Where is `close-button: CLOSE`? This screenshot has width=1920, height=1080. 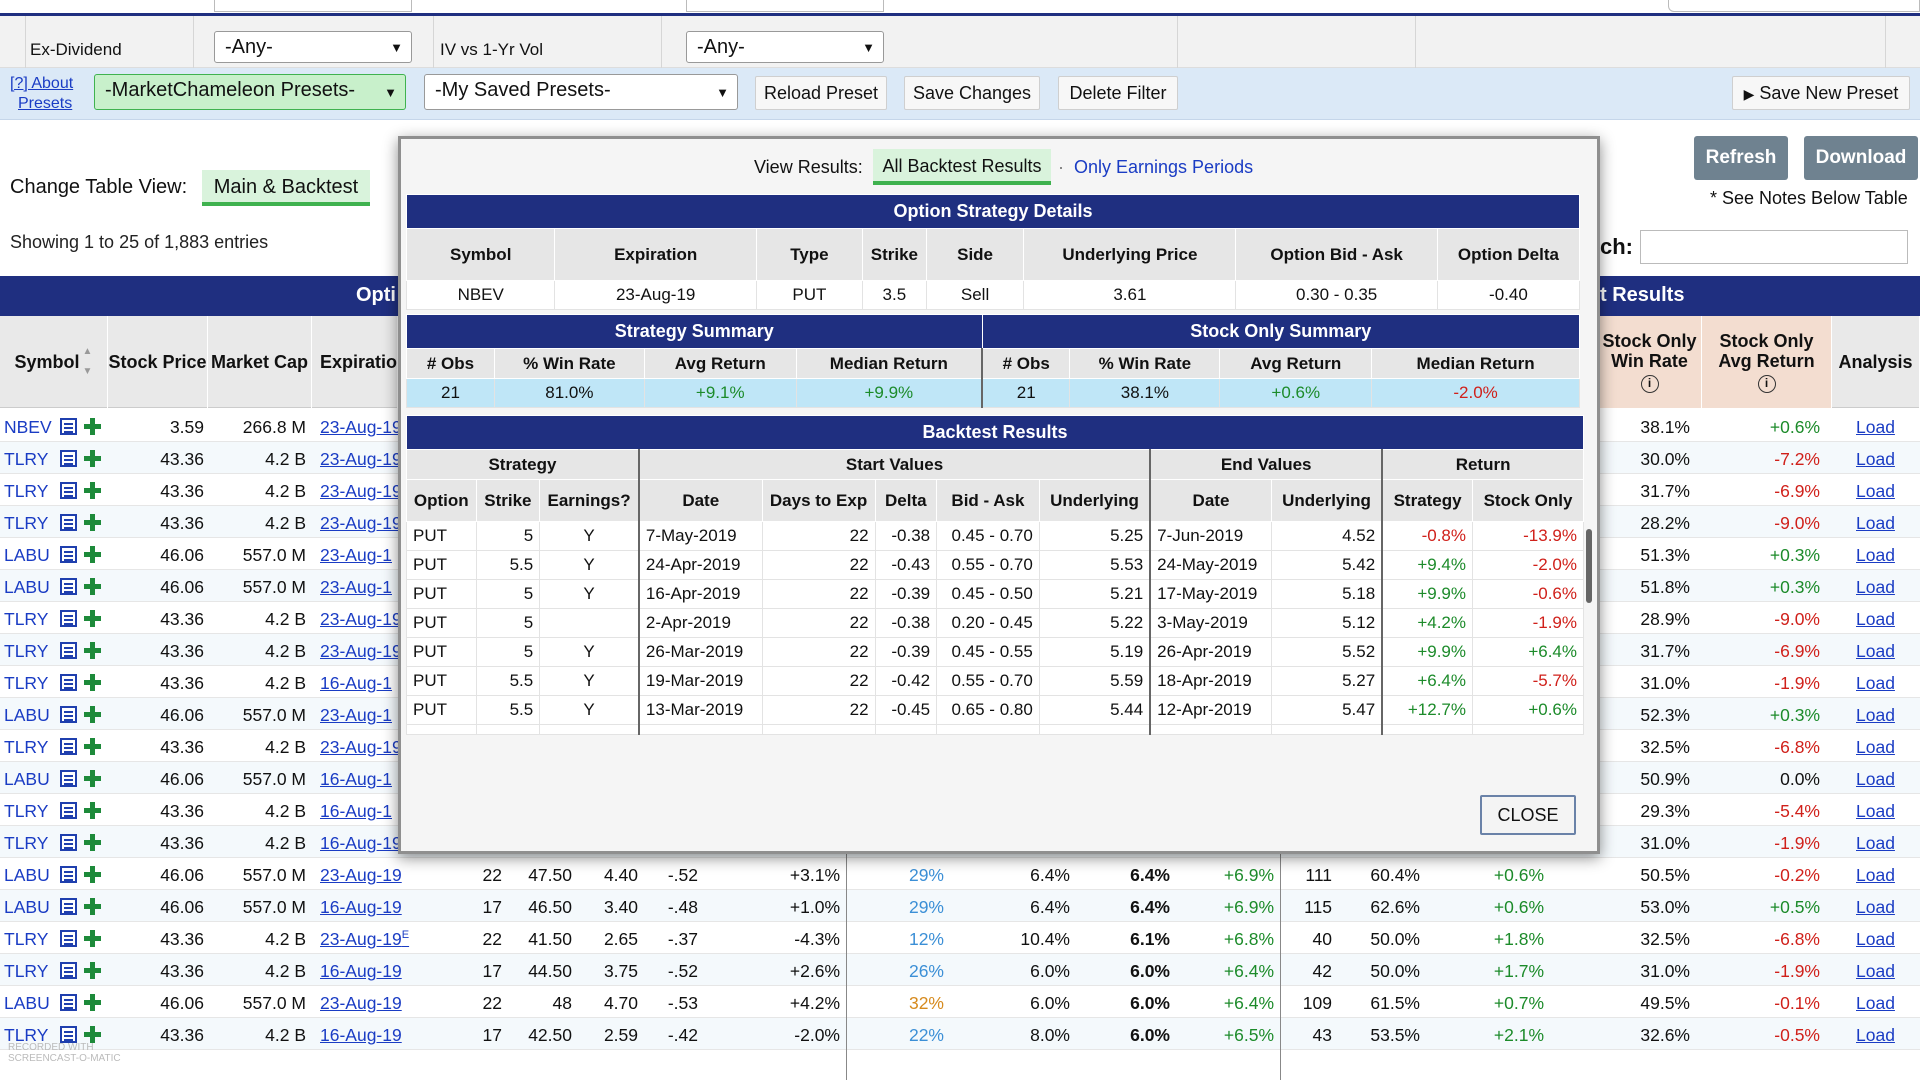
close-button: CLOSE is located at coordinates (1528, 815).